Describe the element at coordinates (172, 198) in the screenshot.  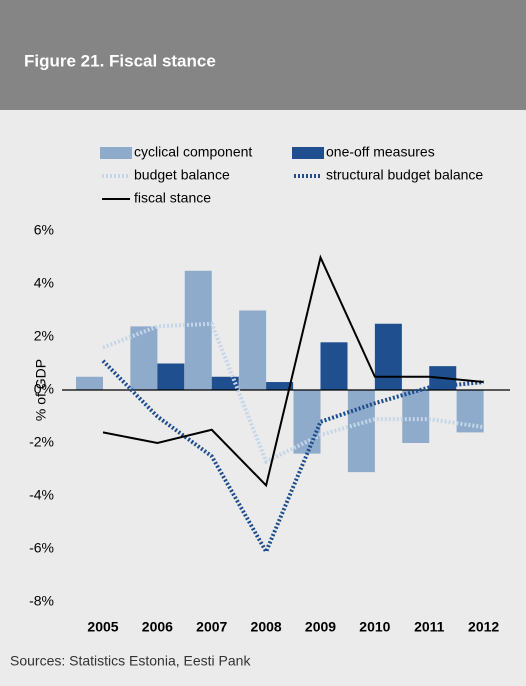
I see `legend-label: fiscal stance` at that location.